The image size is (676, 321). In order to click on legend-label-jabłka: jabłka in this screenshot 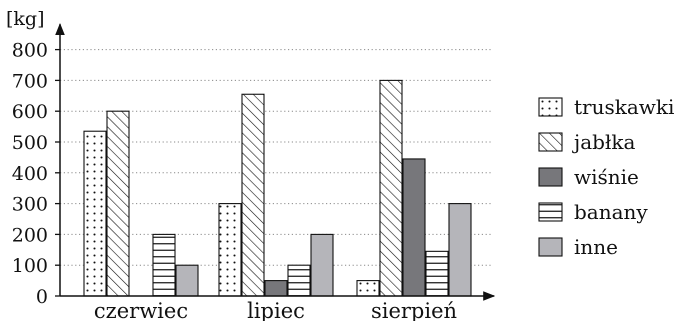, I will do `click(604, 142)`.